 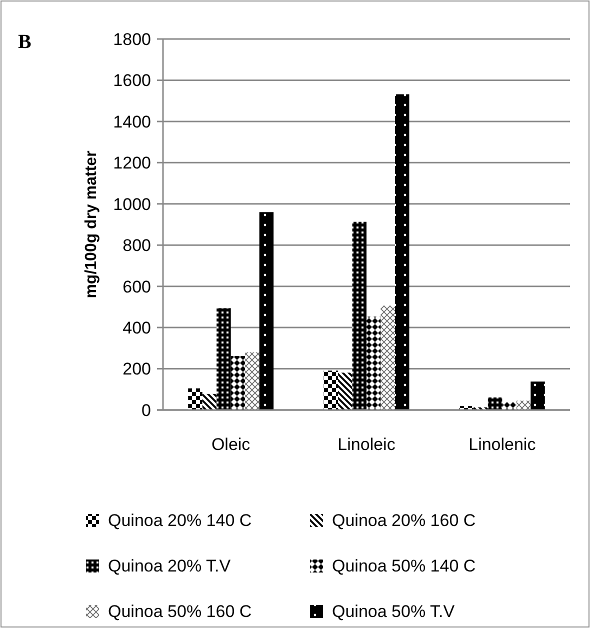 What do you see at coordinates (231, 444) in the screenshot?
I see `x-tick-label: Oleic` at bounding box center [231, 444].